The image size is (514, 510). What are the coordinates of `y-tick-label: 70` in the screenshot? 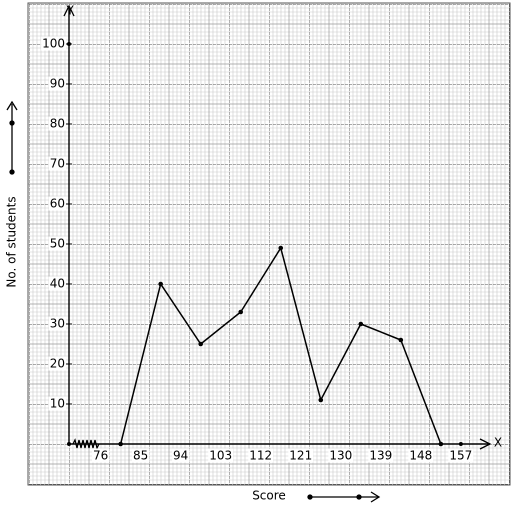 It's located at (57, 164).